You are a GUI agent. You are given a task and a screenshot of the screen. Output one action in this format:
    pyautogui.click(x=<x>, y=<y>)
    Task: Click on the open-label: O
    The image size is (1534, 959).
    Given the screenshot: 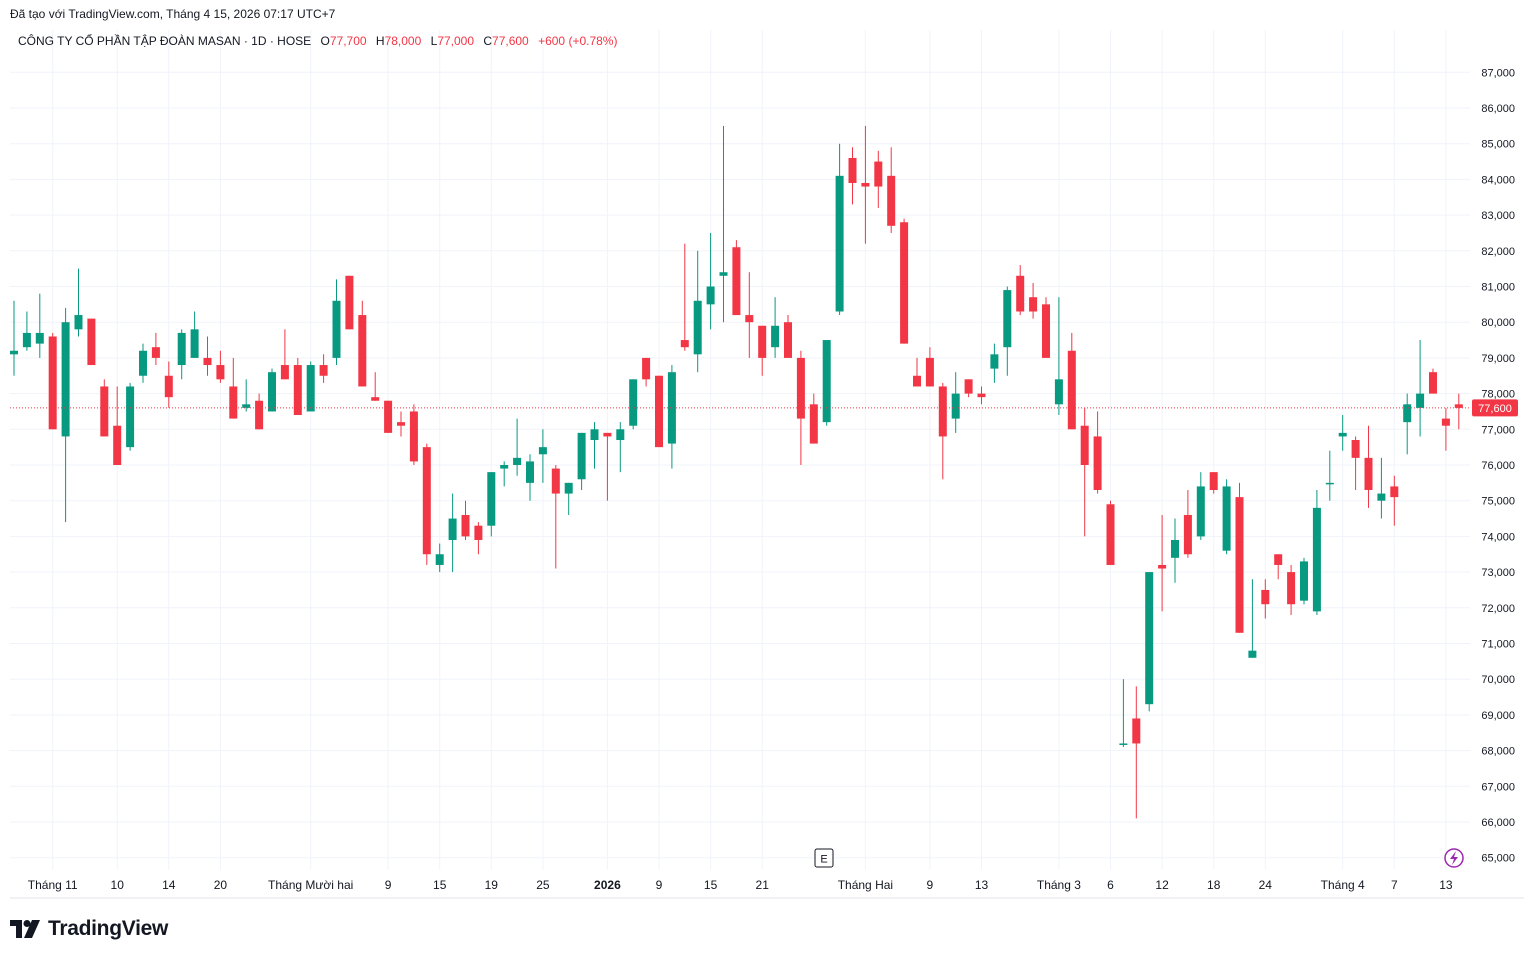 What is the action you would take?
    pyautogui.click(x=325, y=41)
    